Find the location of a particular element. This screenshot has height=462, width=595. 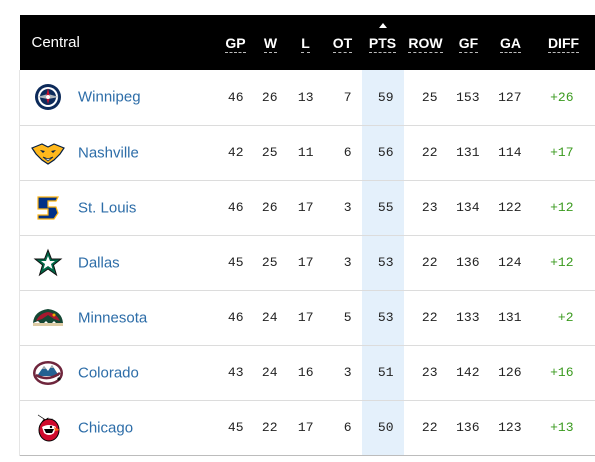

column-header-diff: DIFF is located at coordinates (563, 42).